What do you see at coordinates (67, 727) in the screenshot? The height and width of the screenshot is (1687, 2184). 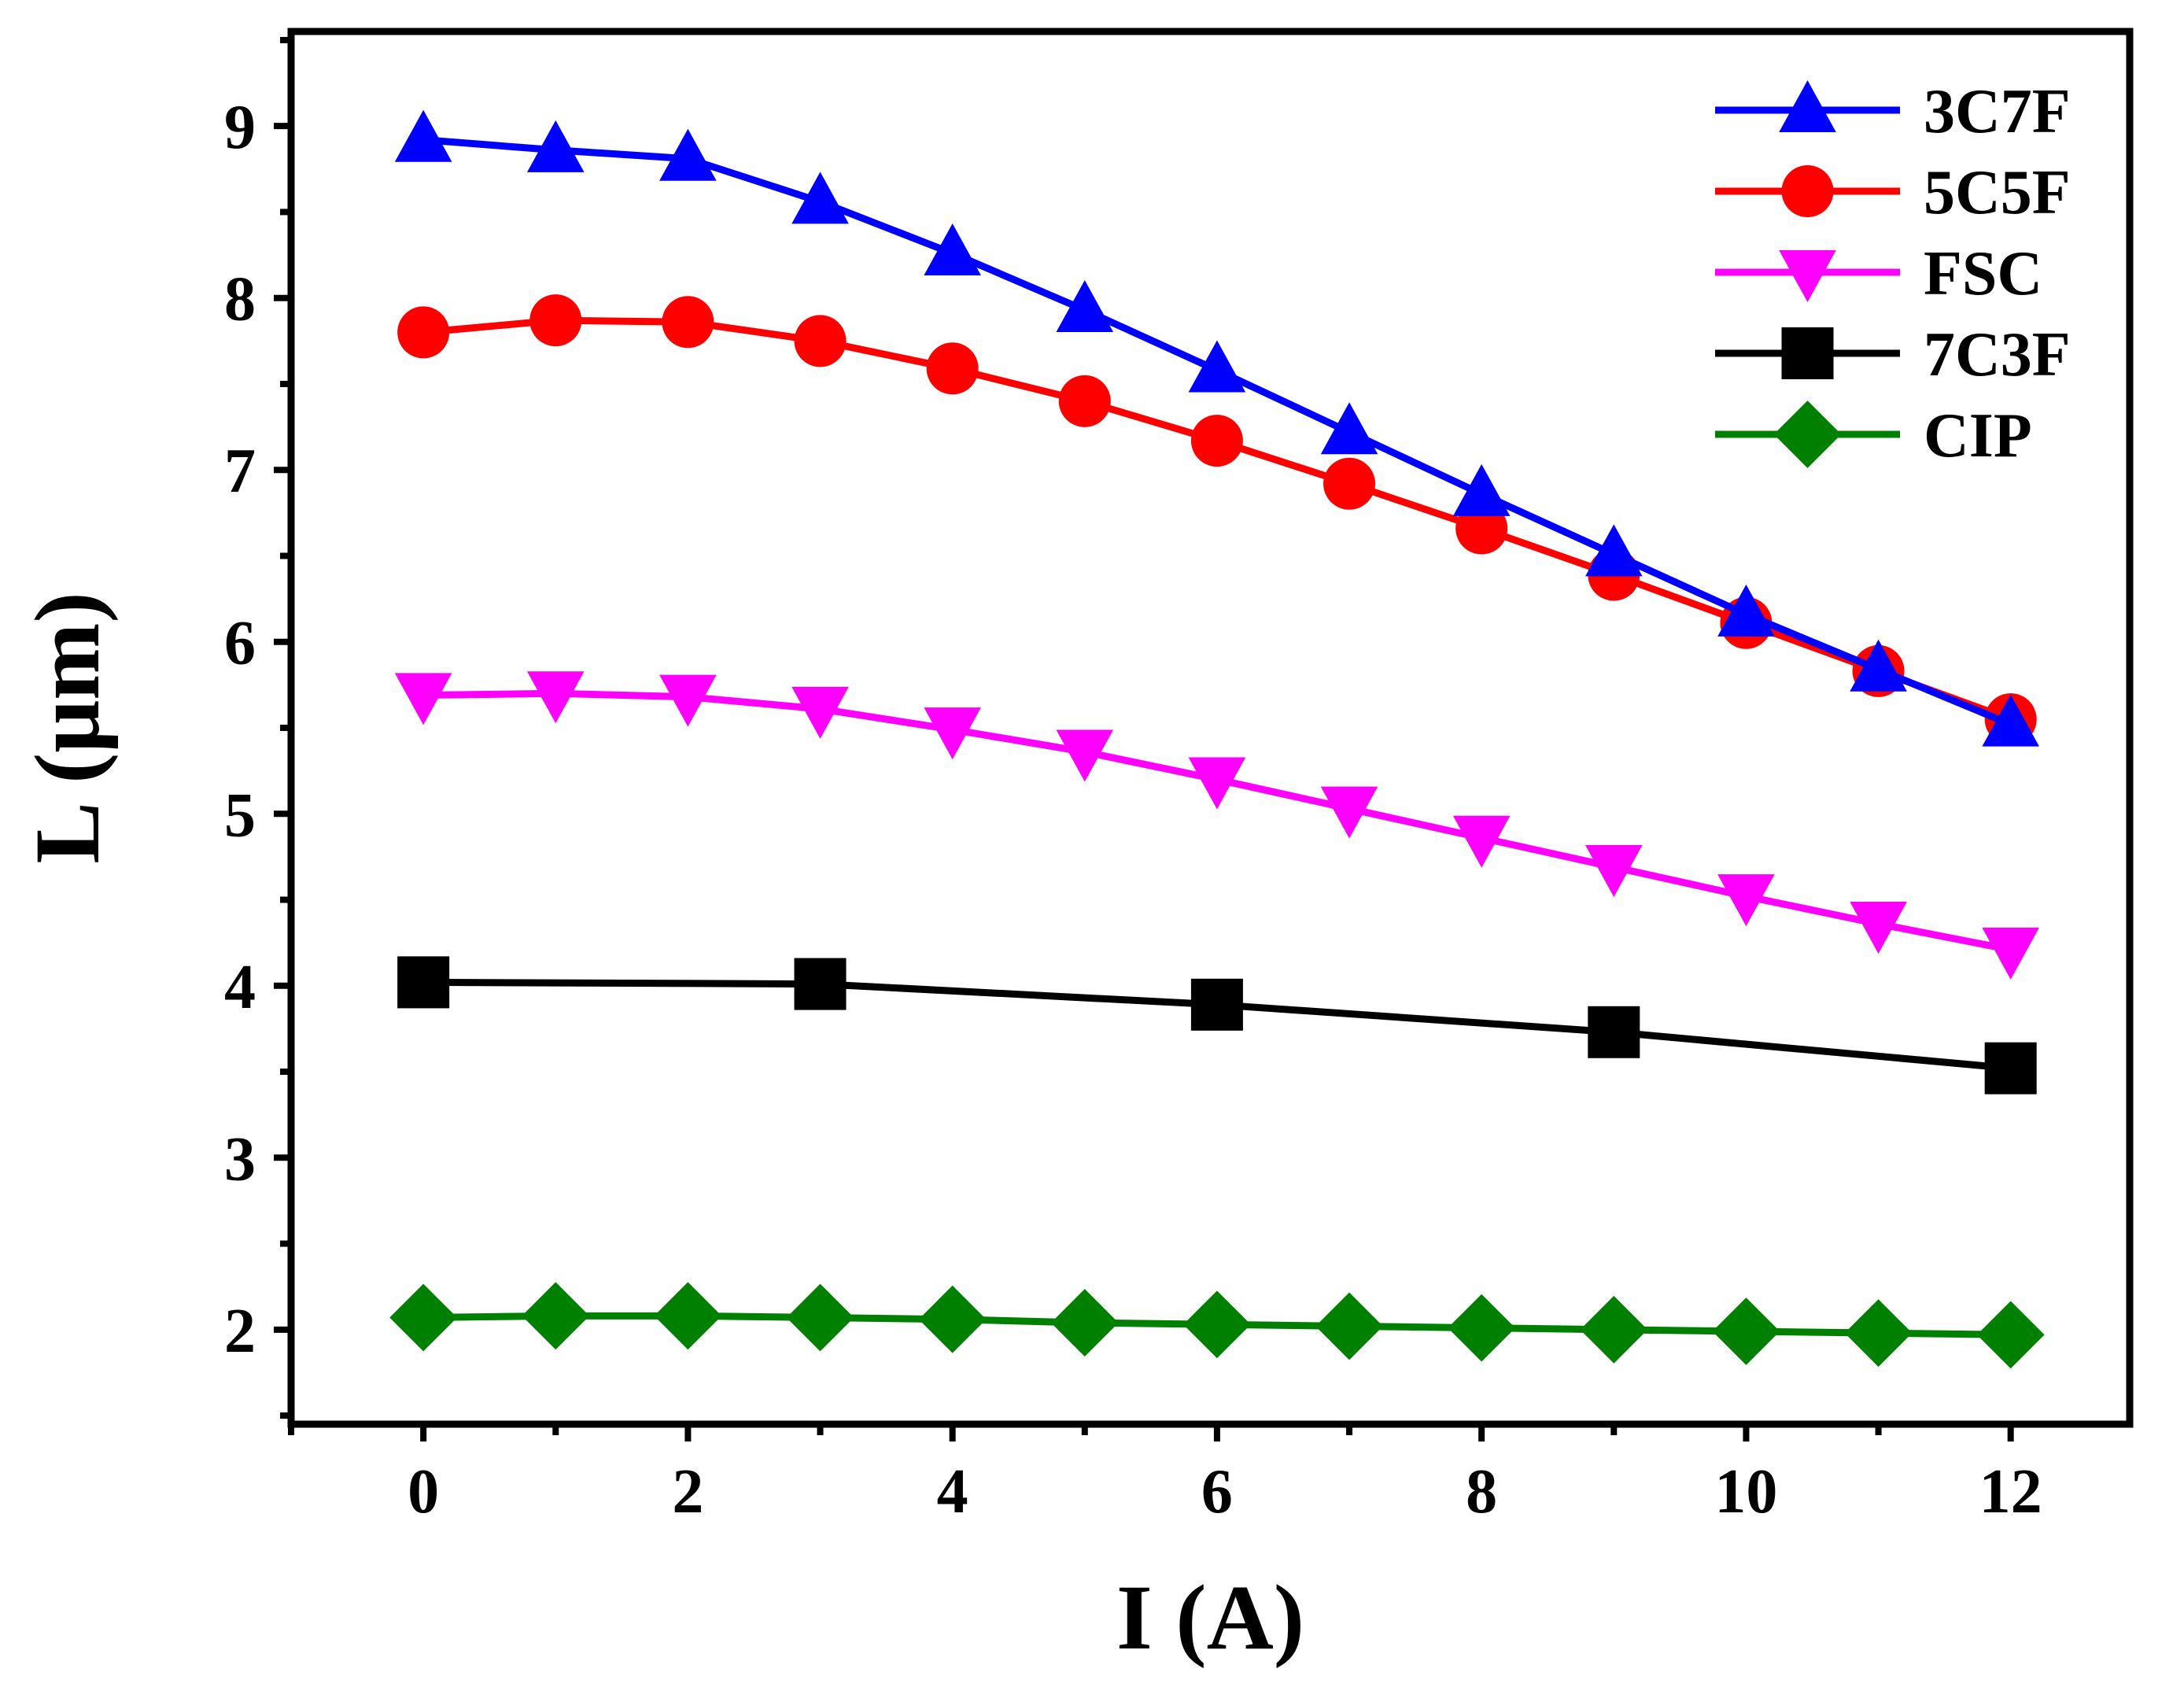 I see `y-axis-title: L (μm)` at bounding box center [67, 727].